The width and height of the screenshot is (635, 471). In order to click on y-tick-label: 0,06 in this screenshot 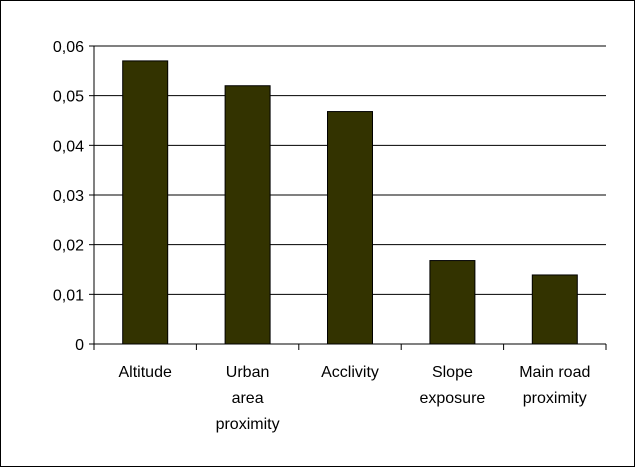, I will do `click(68, 47)`.